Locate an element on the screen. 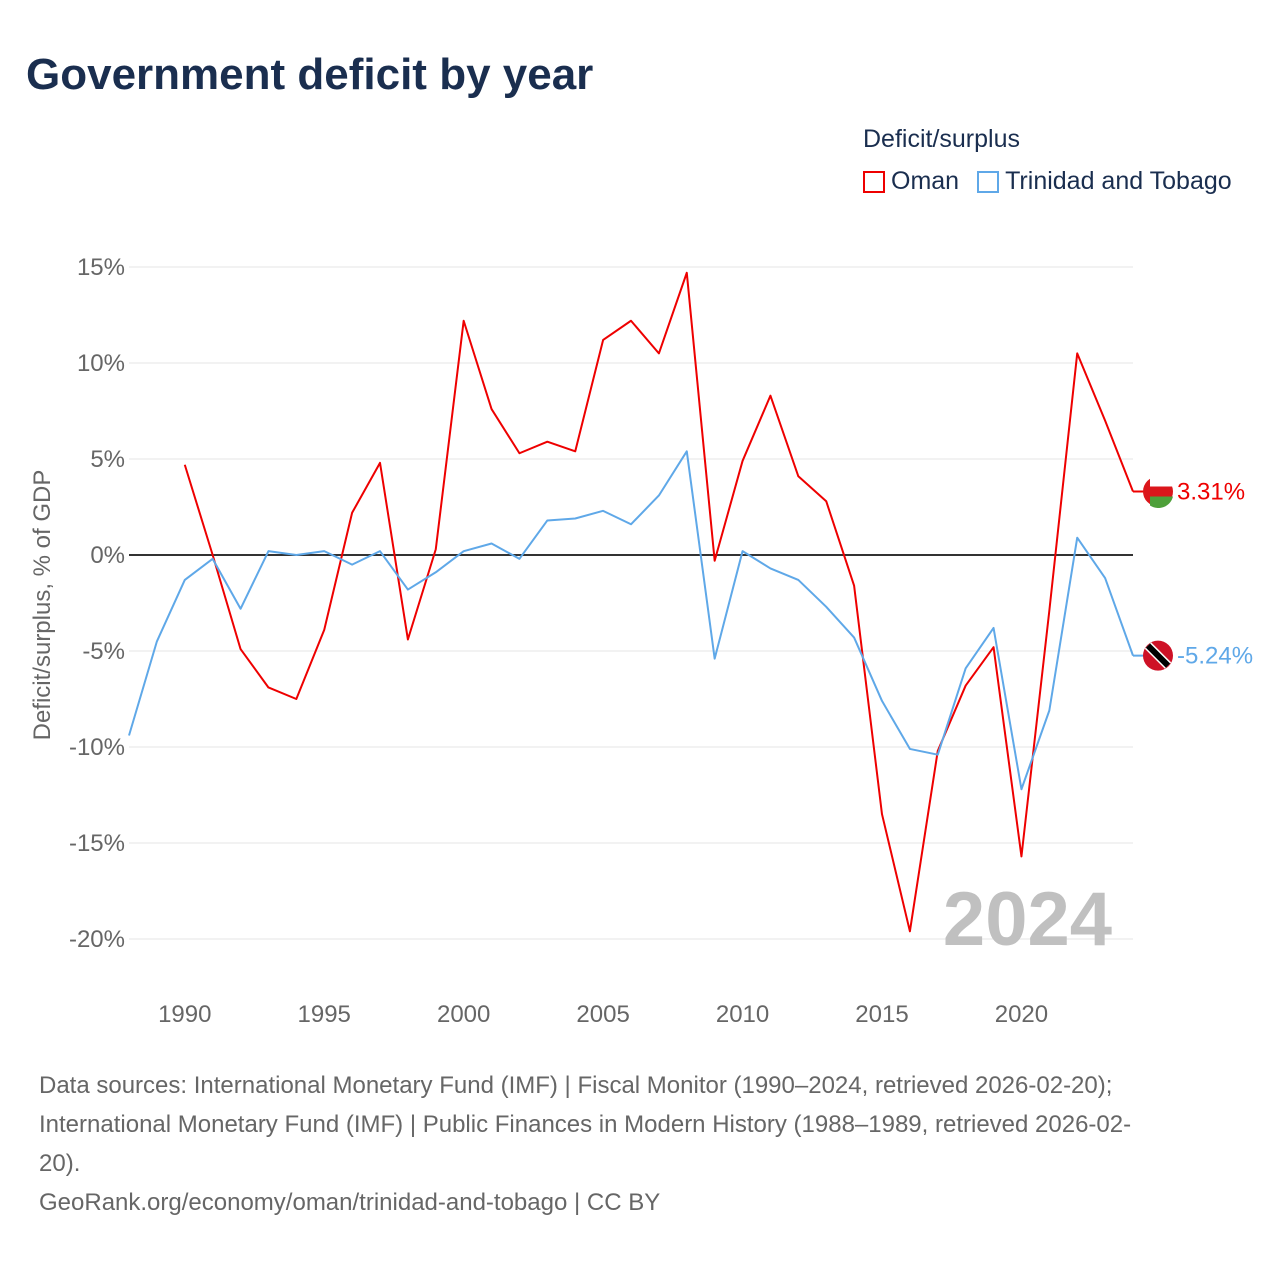 The image size is (1280, 1280). y-tick-label: 0% is located at coordinates (107, 555).